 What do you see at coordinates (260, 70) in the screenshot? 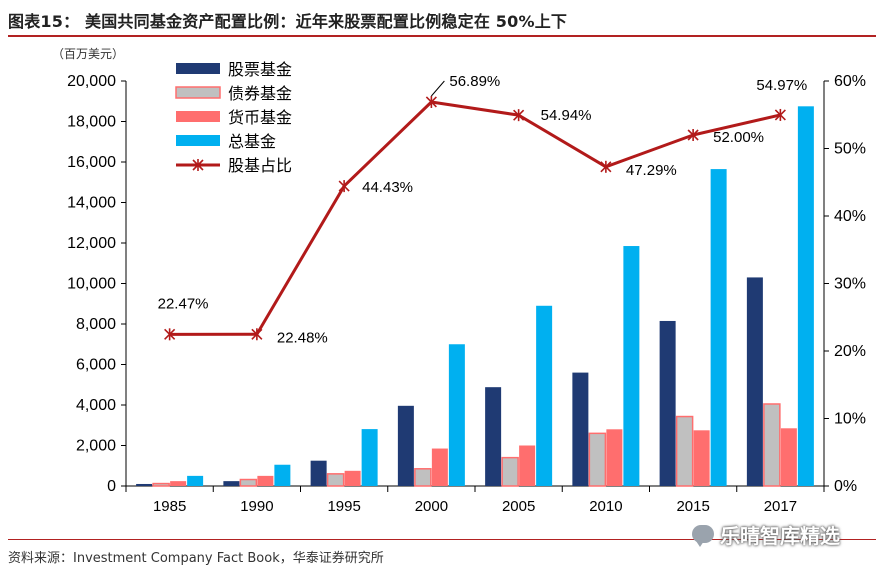
I see `legend-label: 股票基金` at bounding box center [260, 70].